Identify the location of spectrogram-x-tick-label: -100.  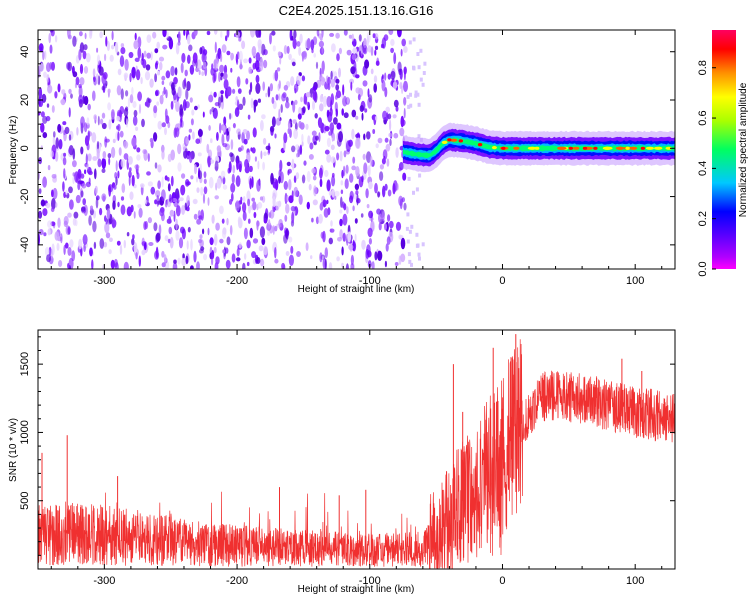
(370, 281).